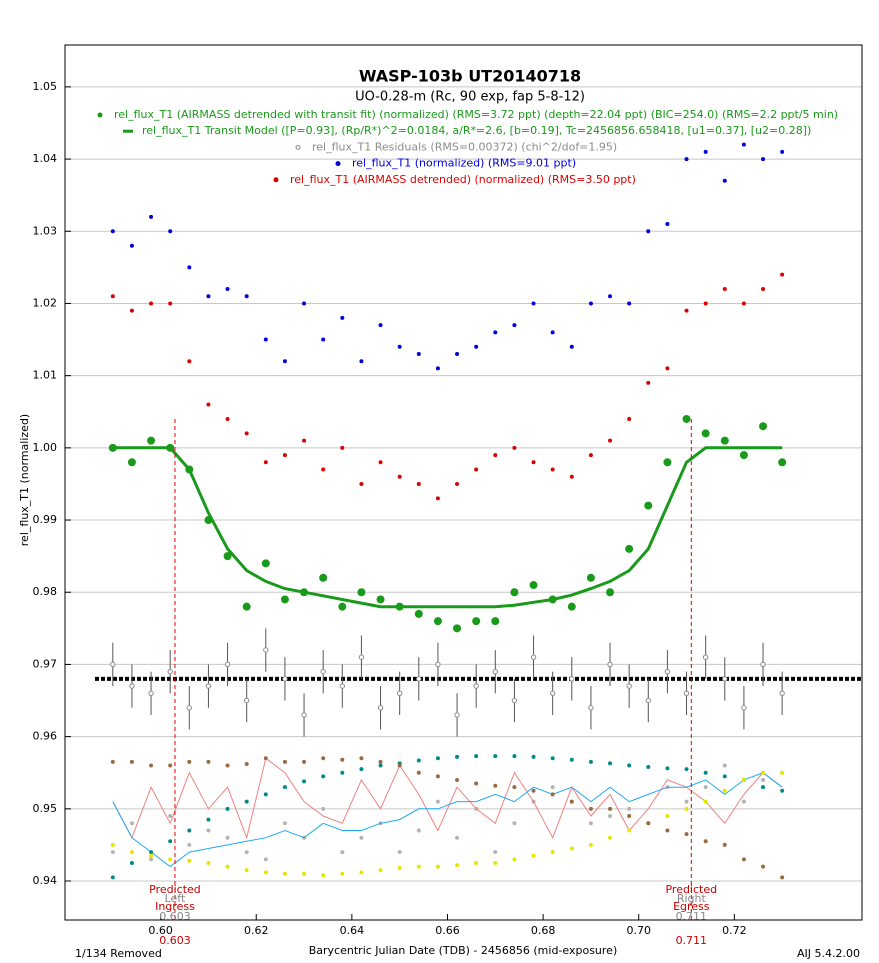  Describe the element at coordinates (45, 880) in the screenshot. I see `y-tick-label: 0.94` at that location.